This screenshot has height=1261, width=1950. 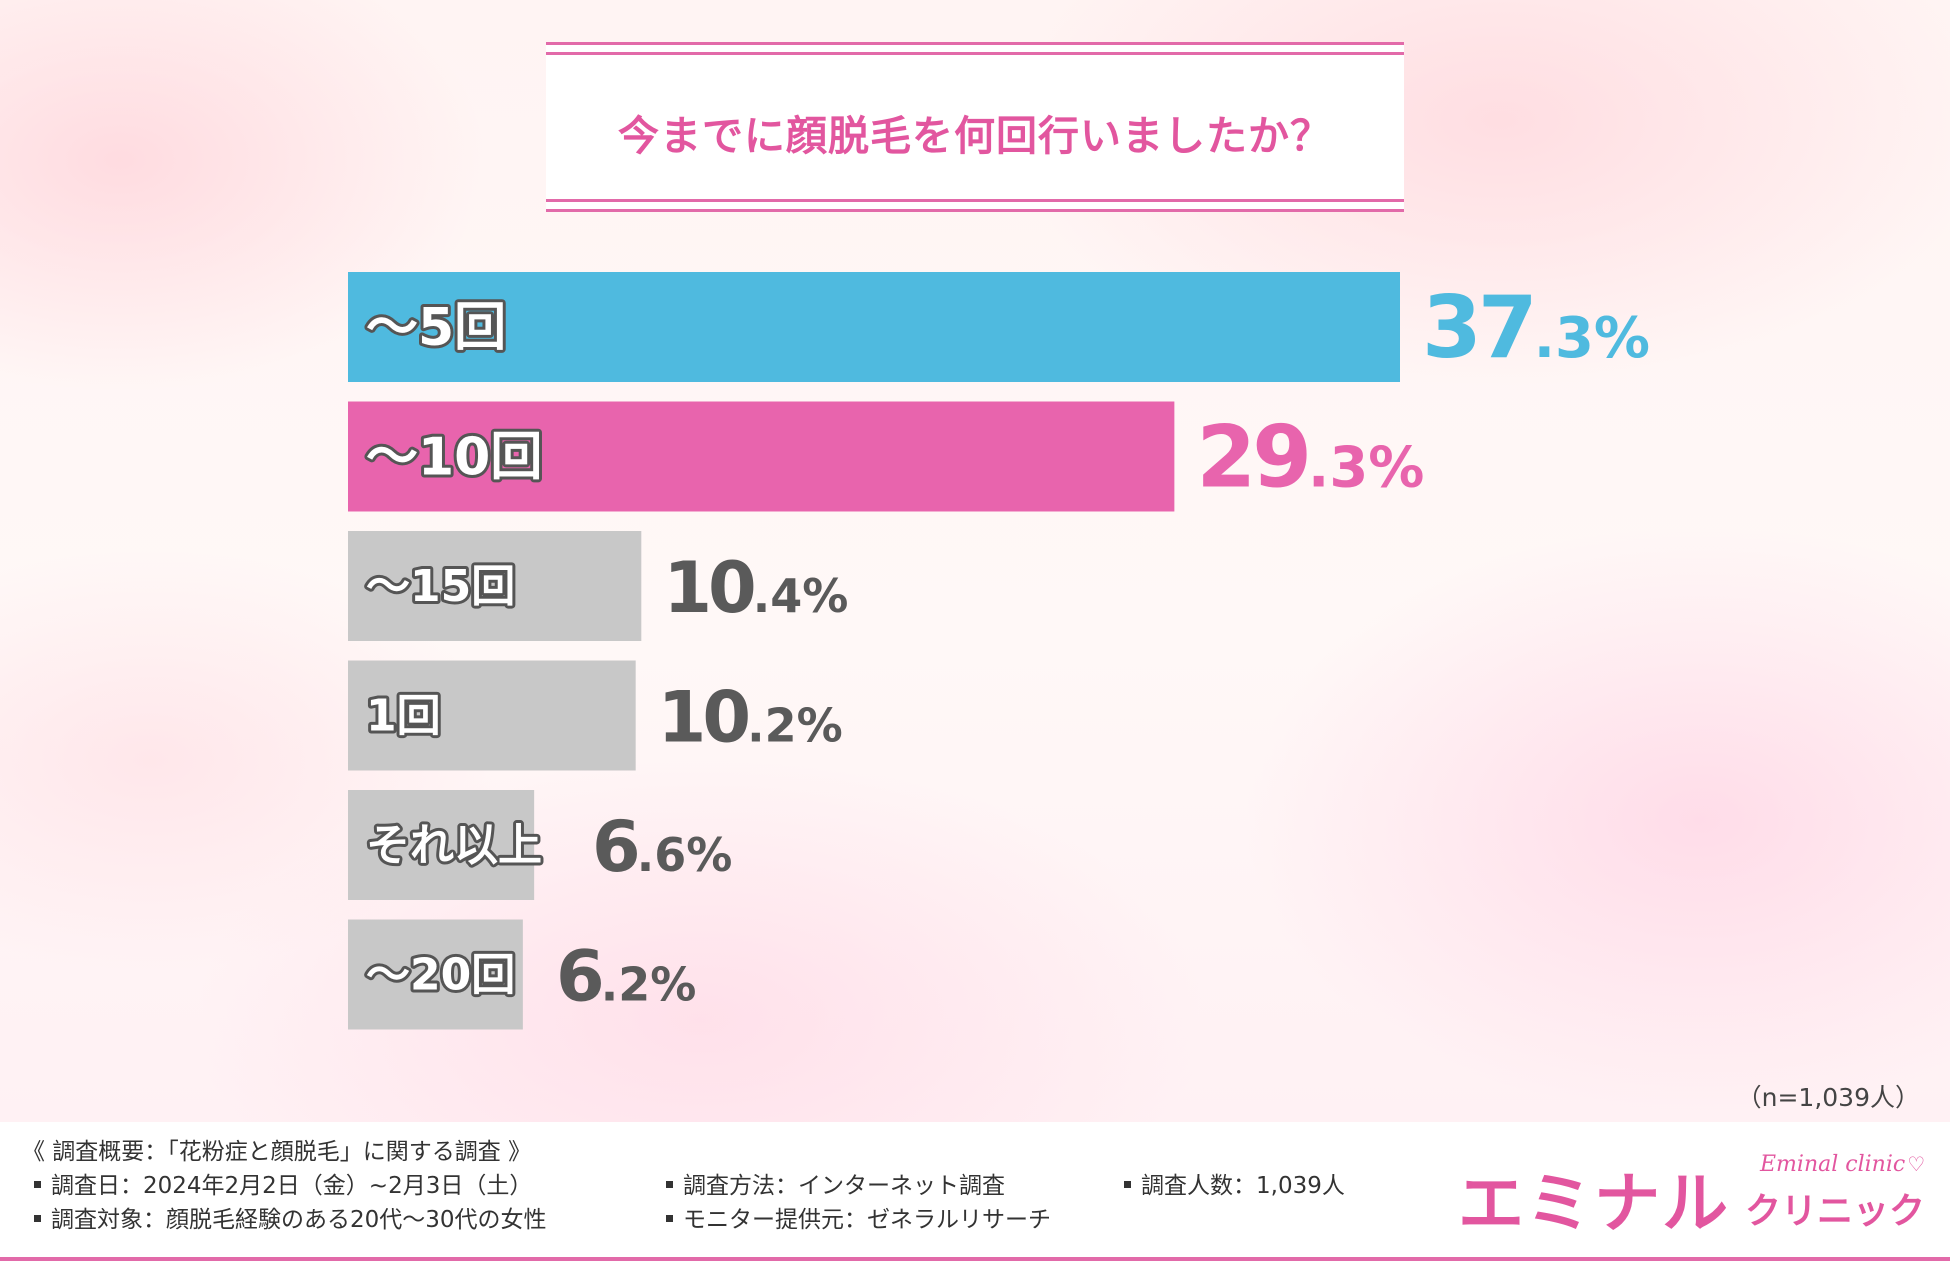 I want to click on value-integer: 37, so click(x=1478, y=328).